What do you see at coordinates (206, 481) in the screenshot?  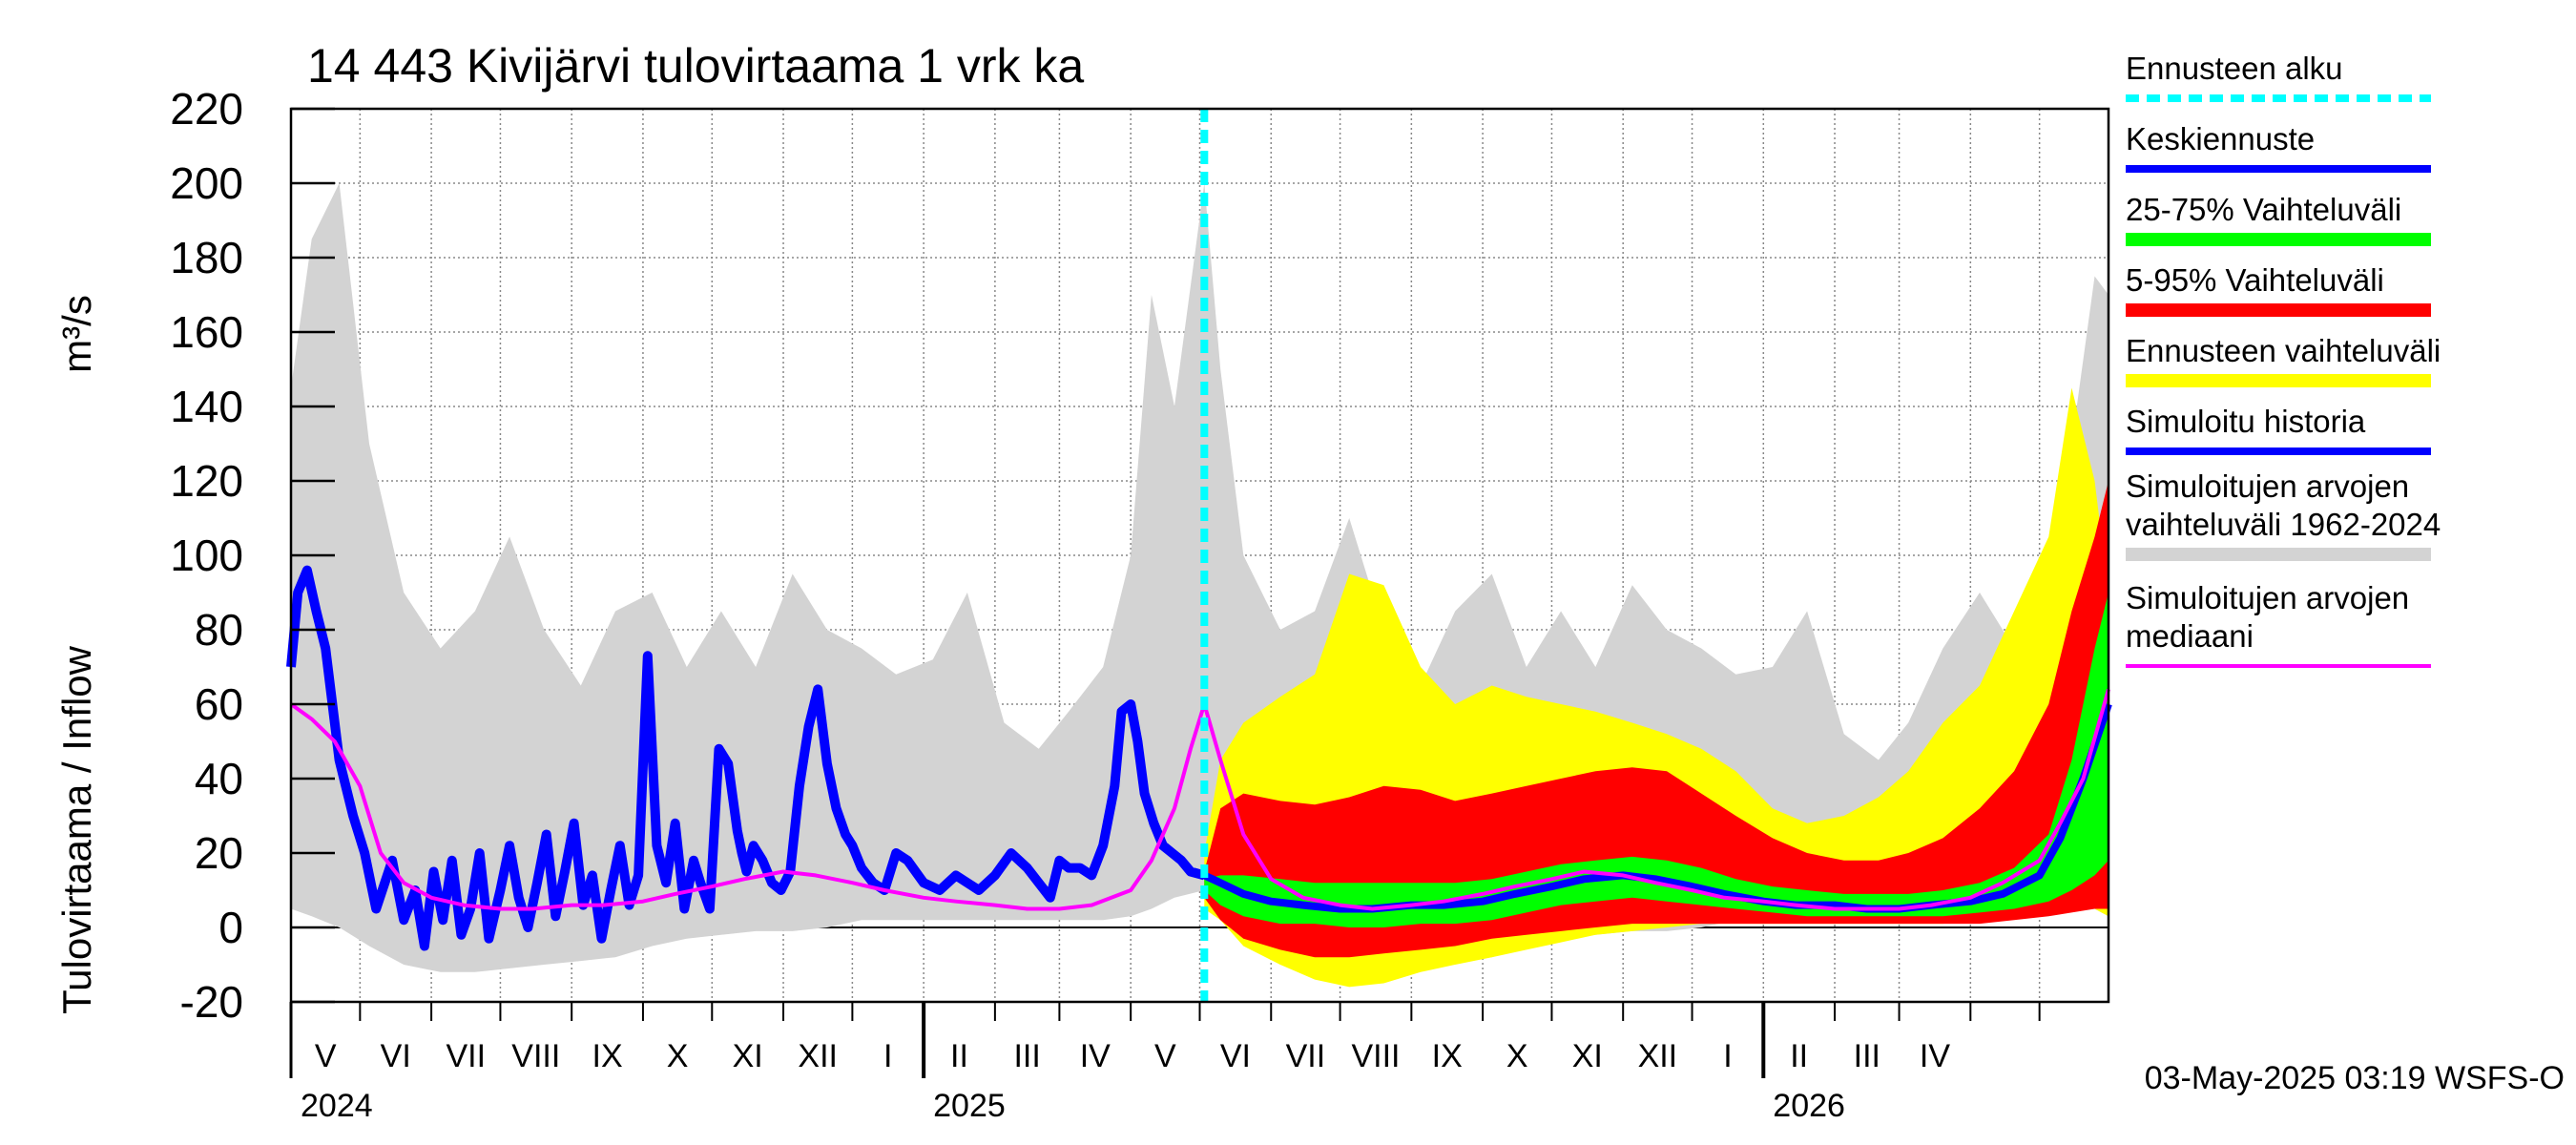 I see `y-tick-label: 120` at bounding box center [206, 481].